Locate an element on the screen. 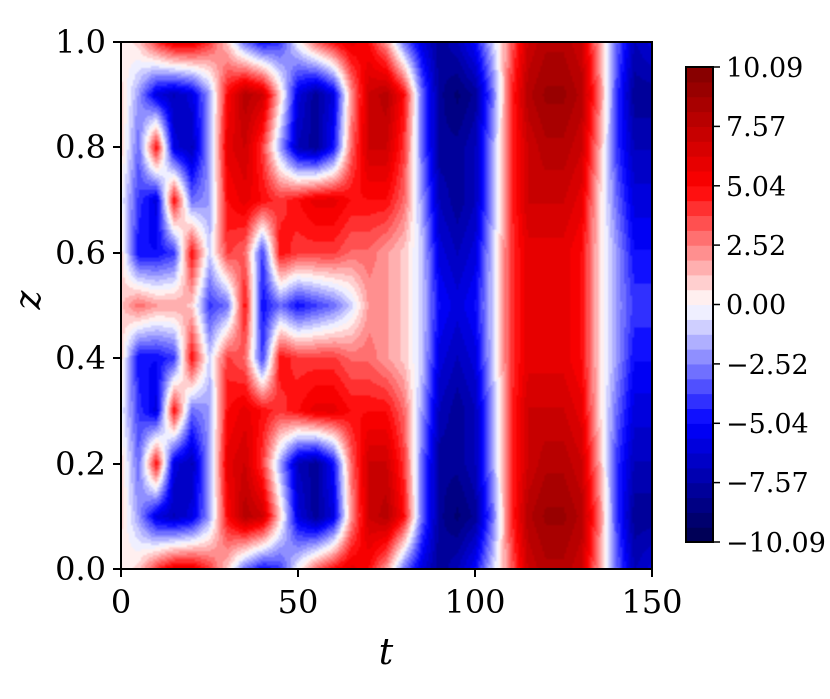  colorbar-tick-label: 7.57 is located at coordinates (756, 127).